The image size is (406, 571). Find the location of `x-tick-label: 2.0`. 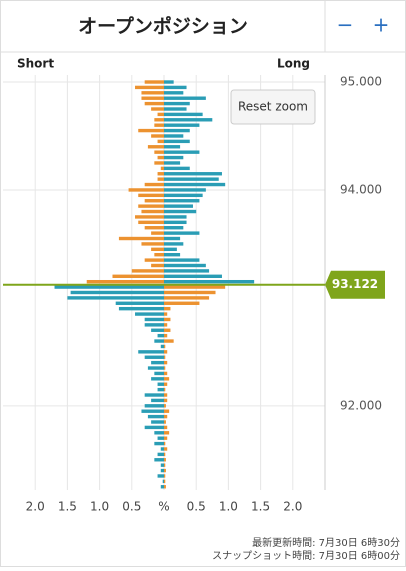

x-tick-label: 2.0 is located at coordinates (292, 507).